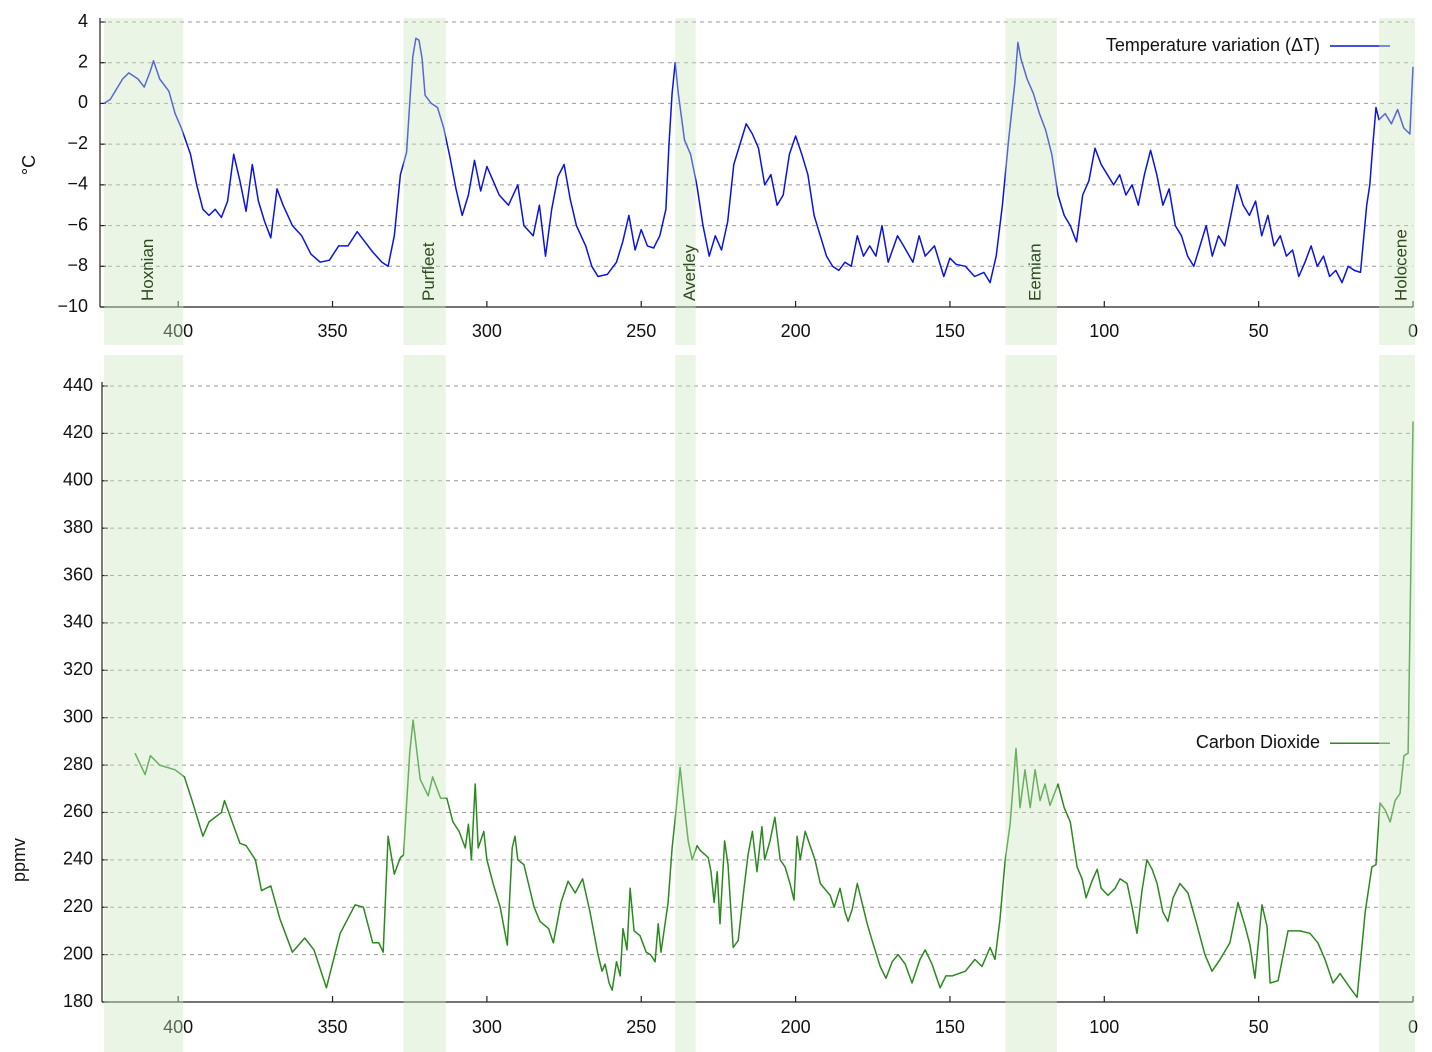 This screenshot has width=1432, height=1052. I want to click on y-tick-label: 260, so click(78, 811).